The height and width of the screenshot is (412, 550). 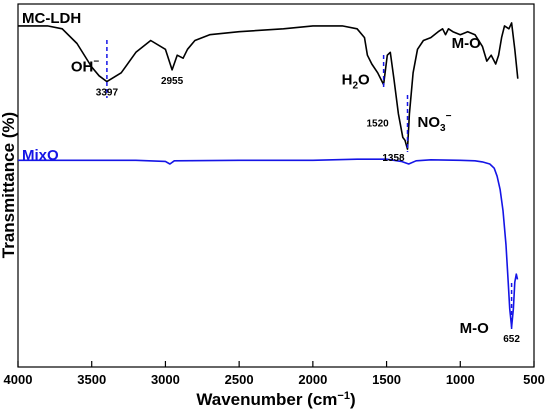 What do you see at coordinates (460, 379) in the screenshot?
I see `x-tick-label: 1000` at bounding box center [460, 379].